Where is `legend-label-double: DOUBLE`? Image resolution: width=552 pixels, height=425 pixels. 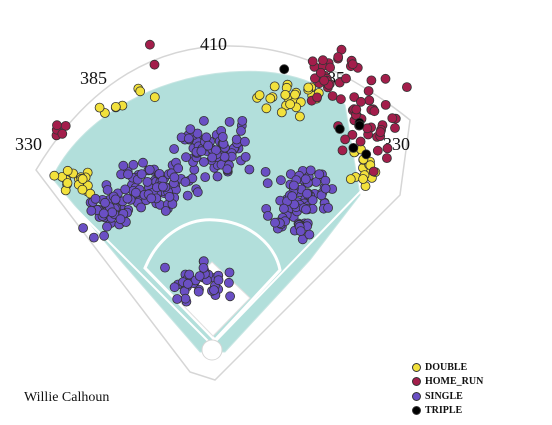
legend-label-double: DOUBLE is located at coordinates (446, 367).